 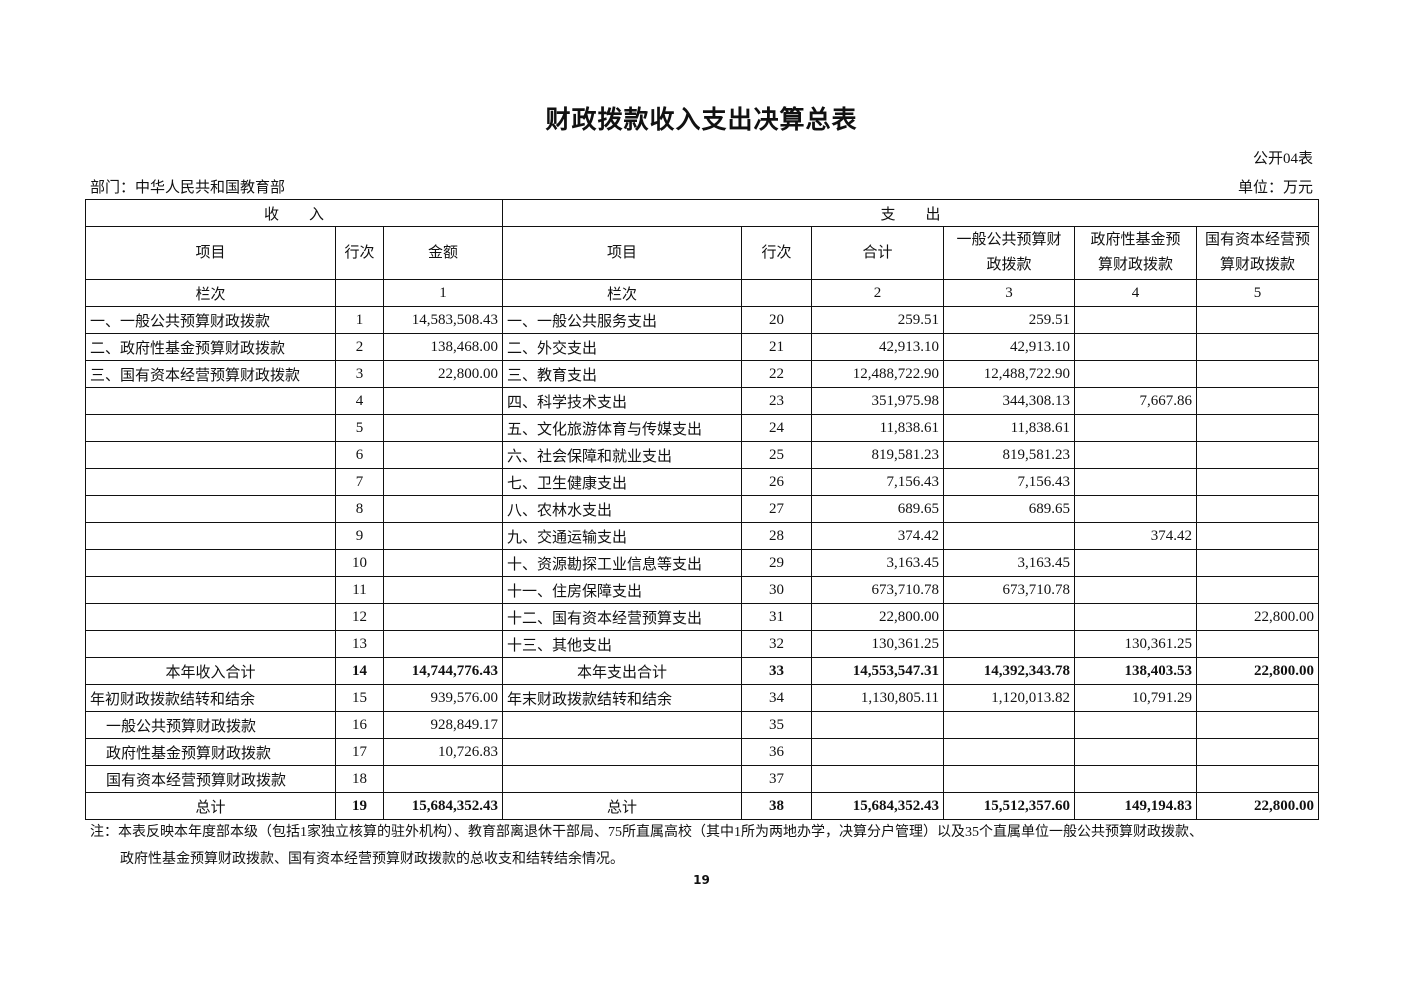 What do you see at coordinates (878, 698) in the screenshot?
I see `expense-total: 1,130,805.11` at bounding box center [878, 698].